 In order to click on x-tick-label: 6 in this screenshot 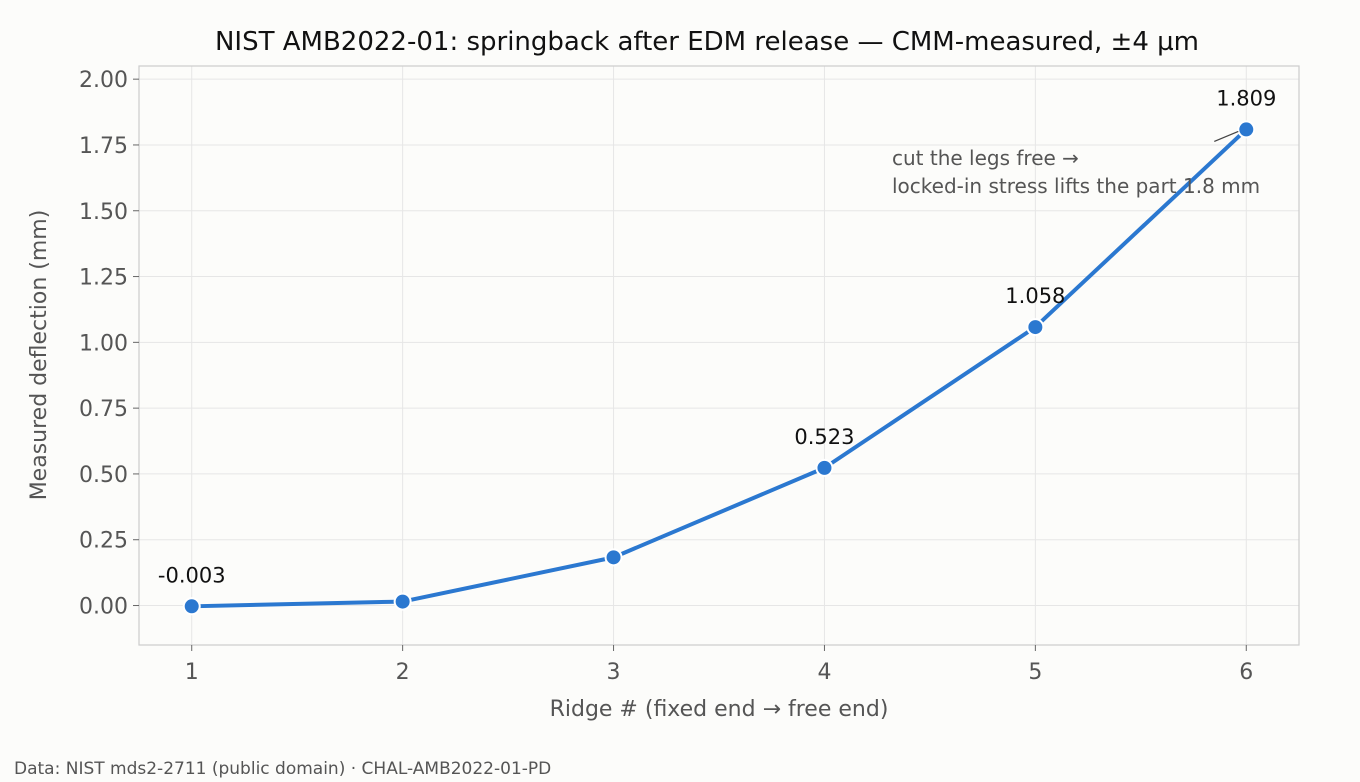, I will do `click(1246, 672)`.